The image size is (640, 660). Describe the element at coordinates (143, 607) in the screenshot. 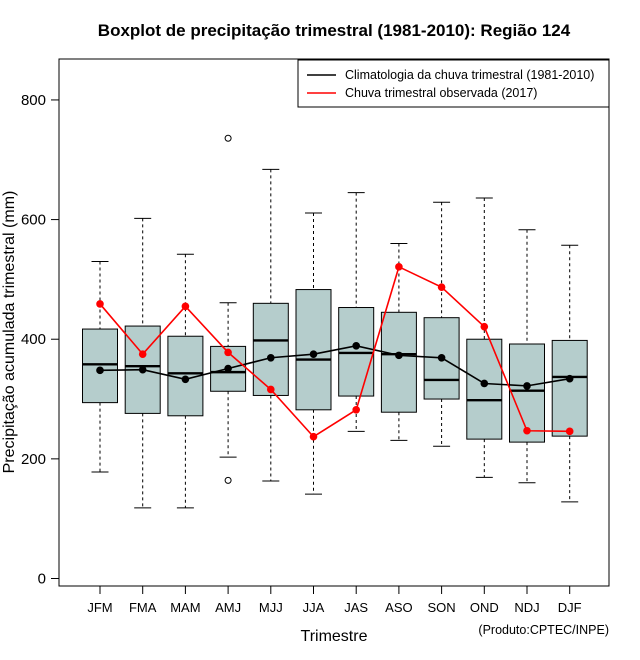

I see `x-tick-label: FMA` at that location.